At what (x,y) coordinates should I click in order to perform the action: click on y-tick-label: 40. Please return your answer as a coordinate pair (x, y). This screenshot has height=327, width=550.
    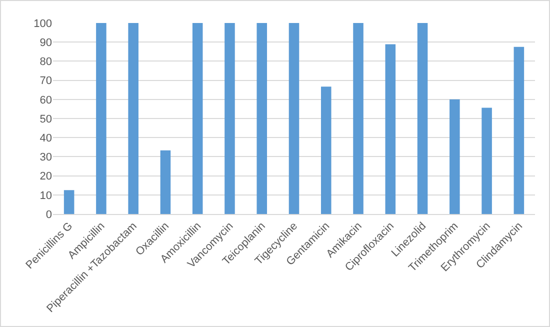
    Looking at the image, I should click on (46, 138).